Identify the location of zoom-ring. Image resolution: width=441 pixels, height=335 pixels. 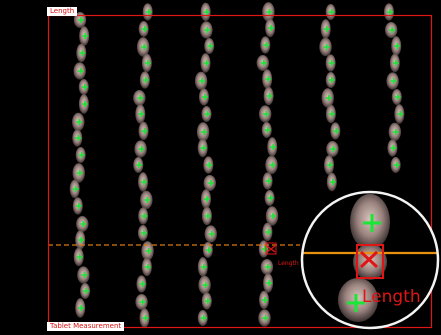
(370, 260).